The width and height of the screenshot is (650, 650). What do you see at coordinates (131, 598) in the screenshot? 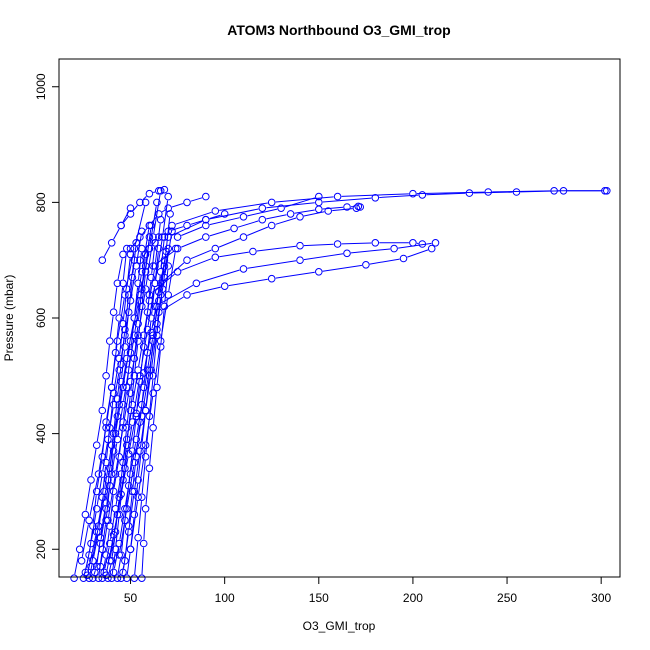
I see `x-tick-label: 50` at bounding box center [131, 598].